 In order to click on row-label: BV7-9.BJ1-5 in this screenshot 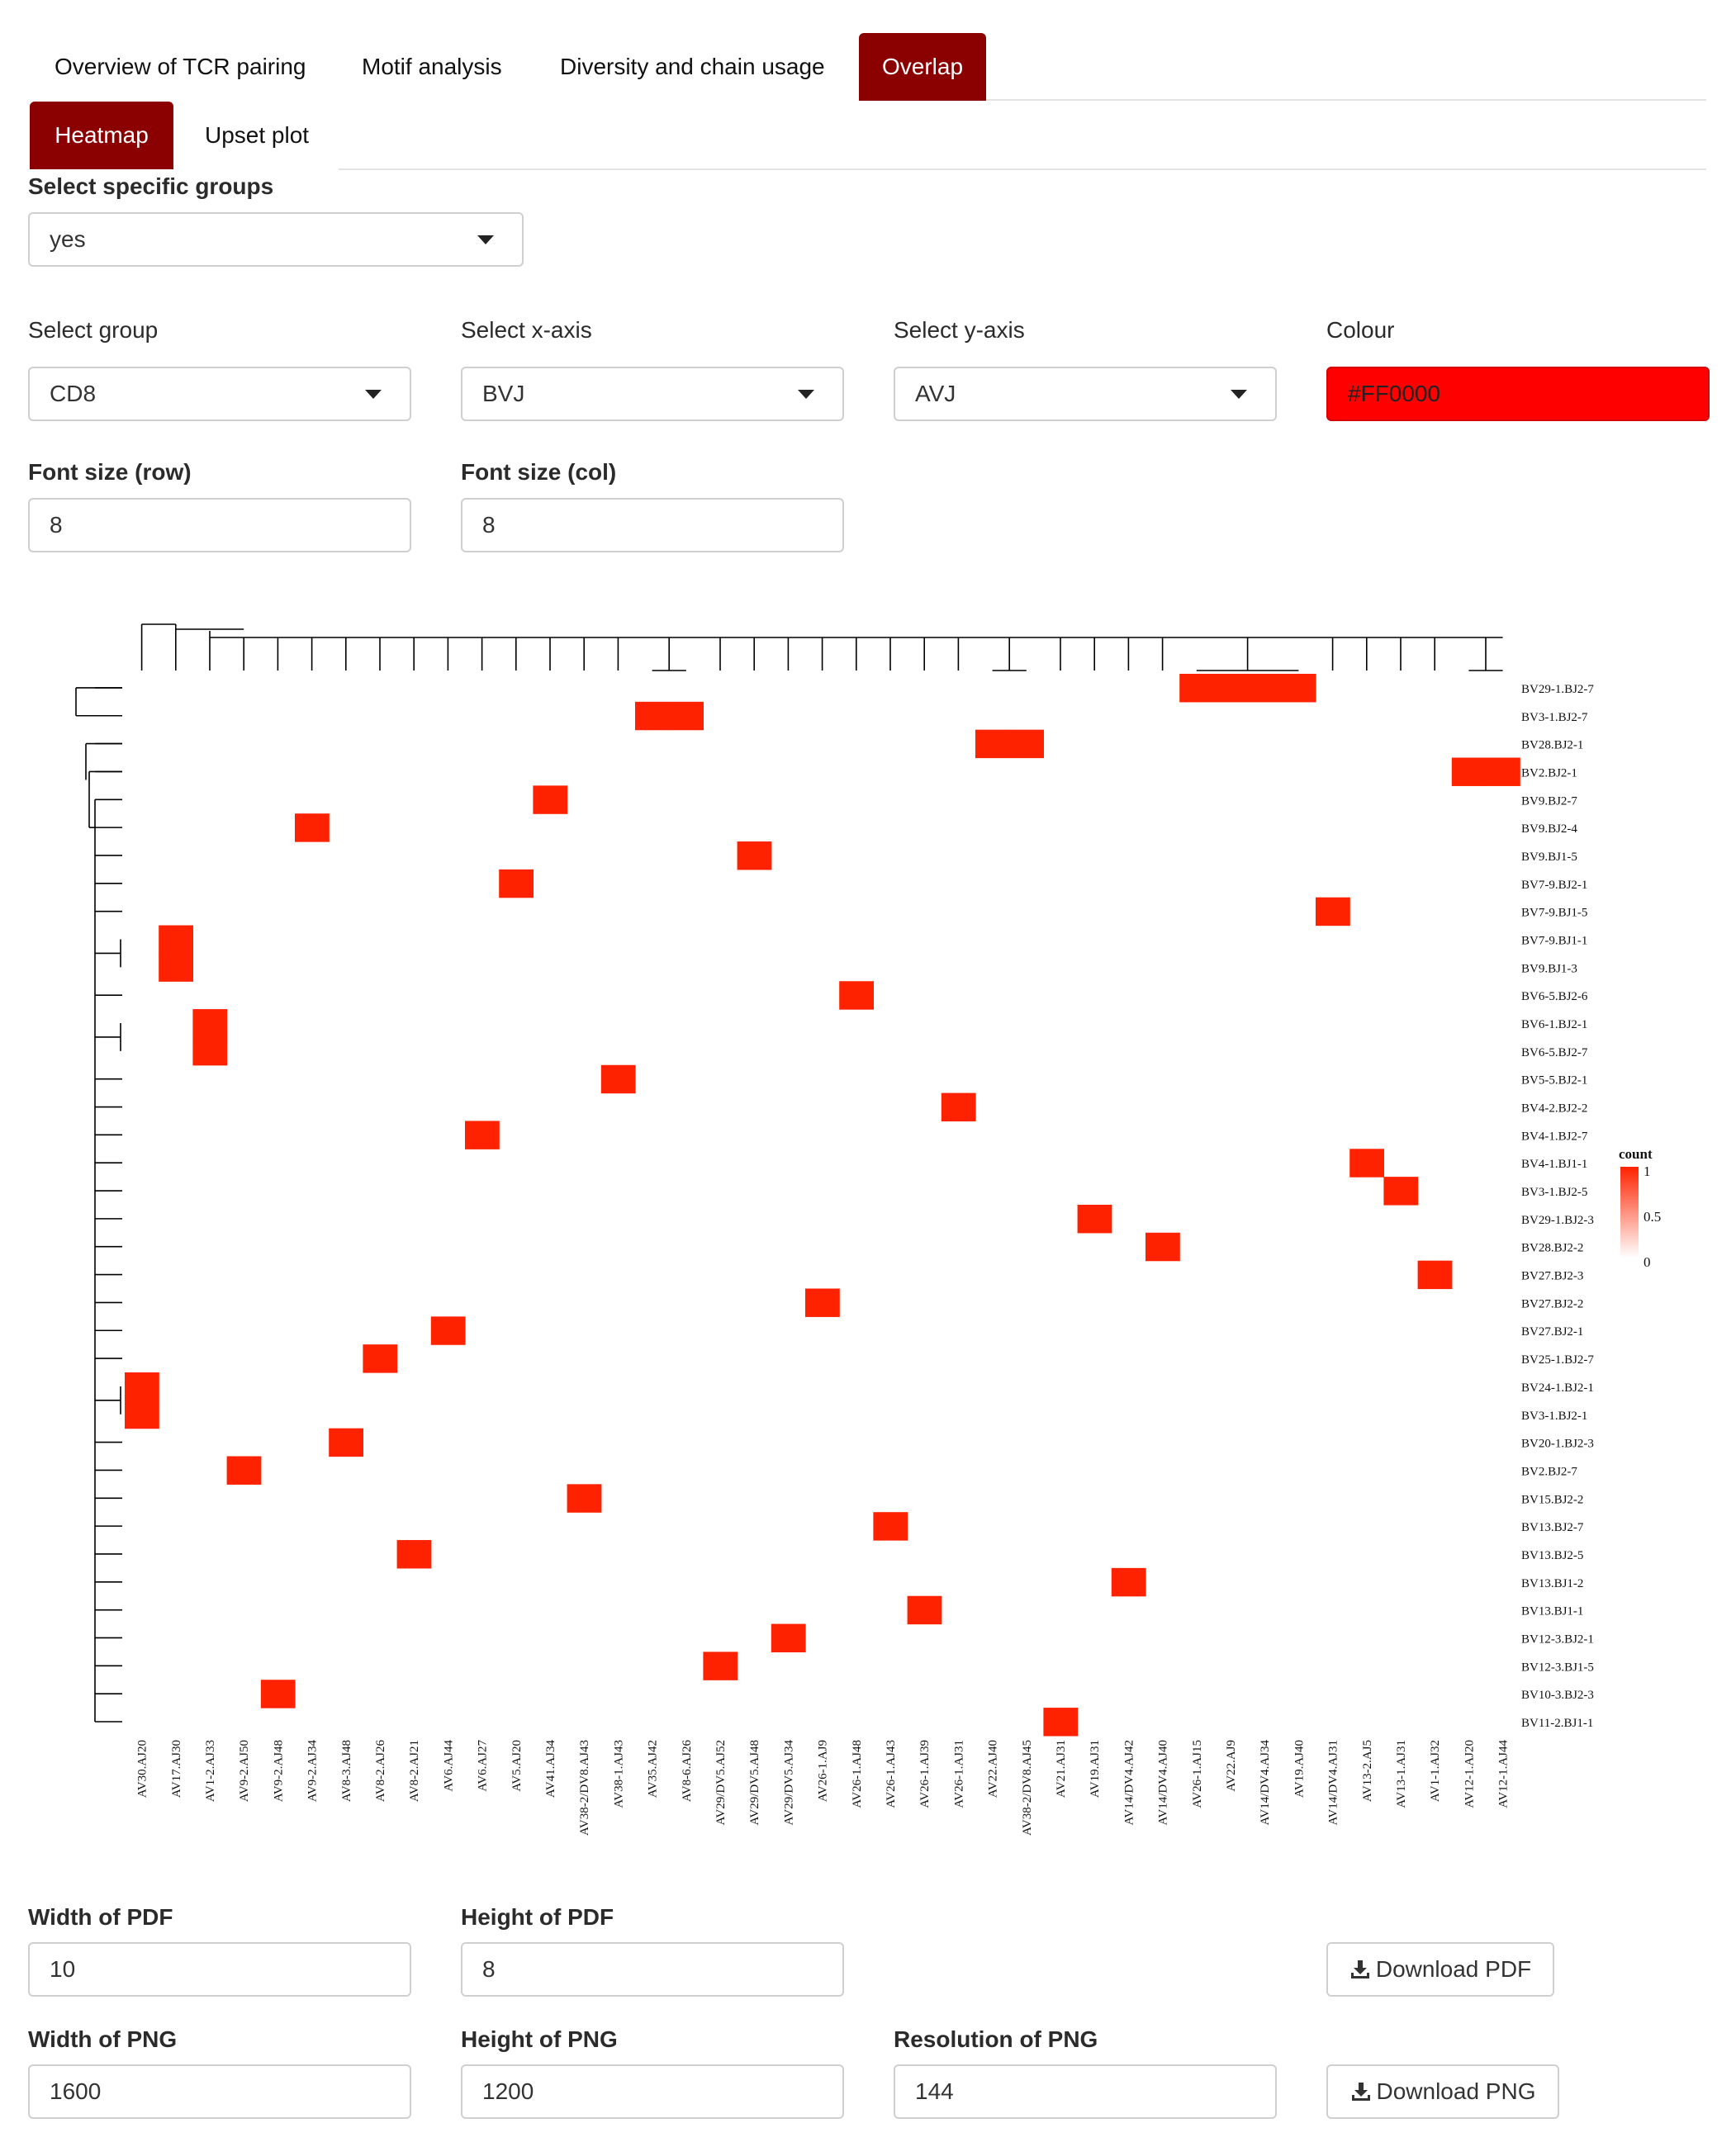, I will do `click(1554, 913)`.